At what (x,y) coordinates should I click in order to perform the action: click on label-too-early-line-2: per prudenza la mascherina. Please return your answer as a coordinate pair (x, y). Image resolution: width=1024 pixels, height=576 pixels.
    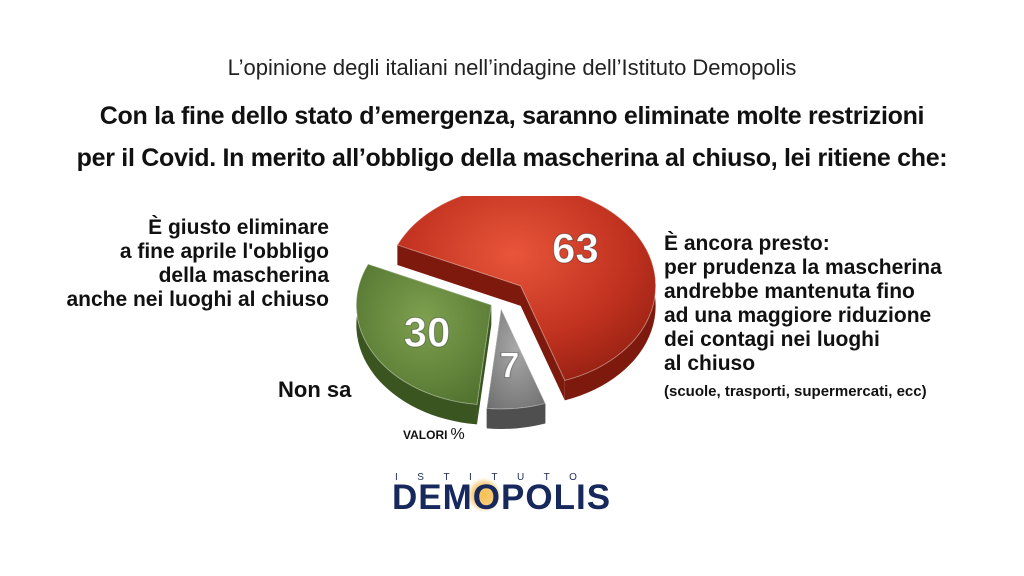
    Looking at the image, I should click on (803, 267).